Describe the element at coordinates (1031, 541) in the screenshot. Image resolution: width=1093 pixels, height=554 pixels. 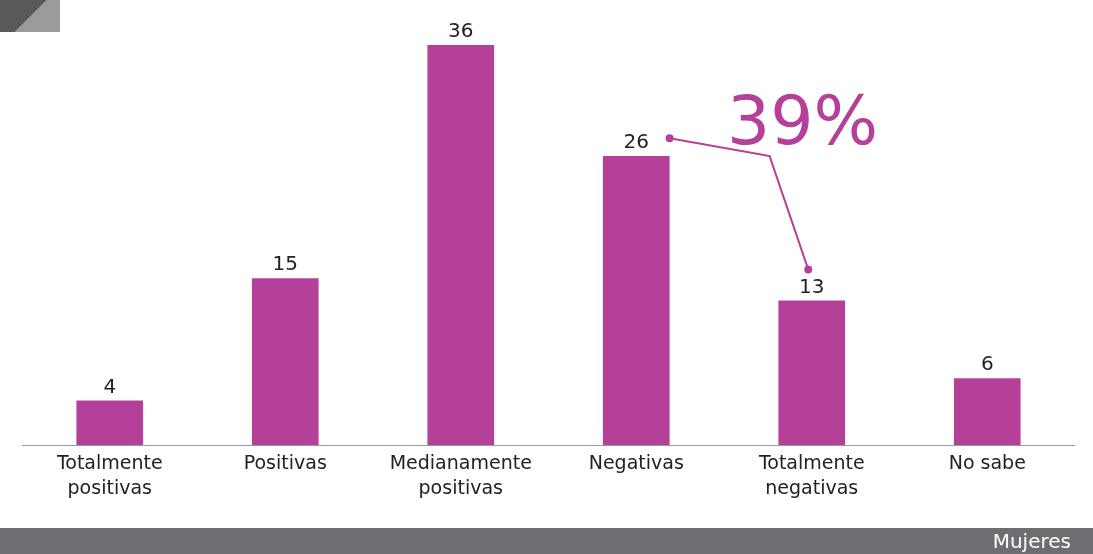
I see `text: Mujeres` at that location.